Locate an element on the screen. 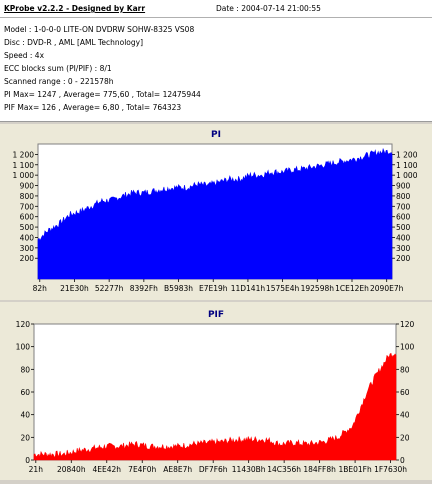  y-tick-label: 600 is located at coordinates (27, 217).